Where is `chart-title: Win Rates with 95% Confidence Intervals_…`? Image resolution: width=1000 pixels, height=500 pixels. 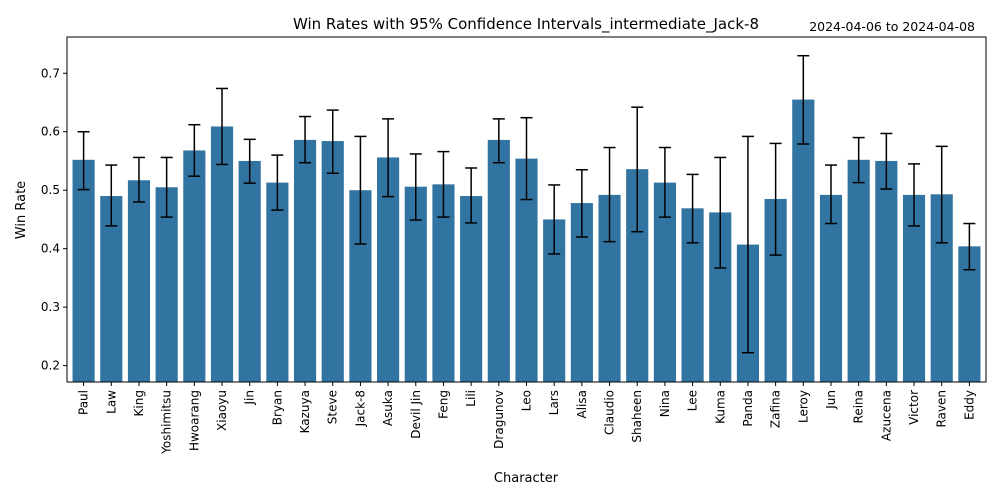
chart-title: Win Rates with 95% Confidence Intervals_… is located at coordinates (526, 24).